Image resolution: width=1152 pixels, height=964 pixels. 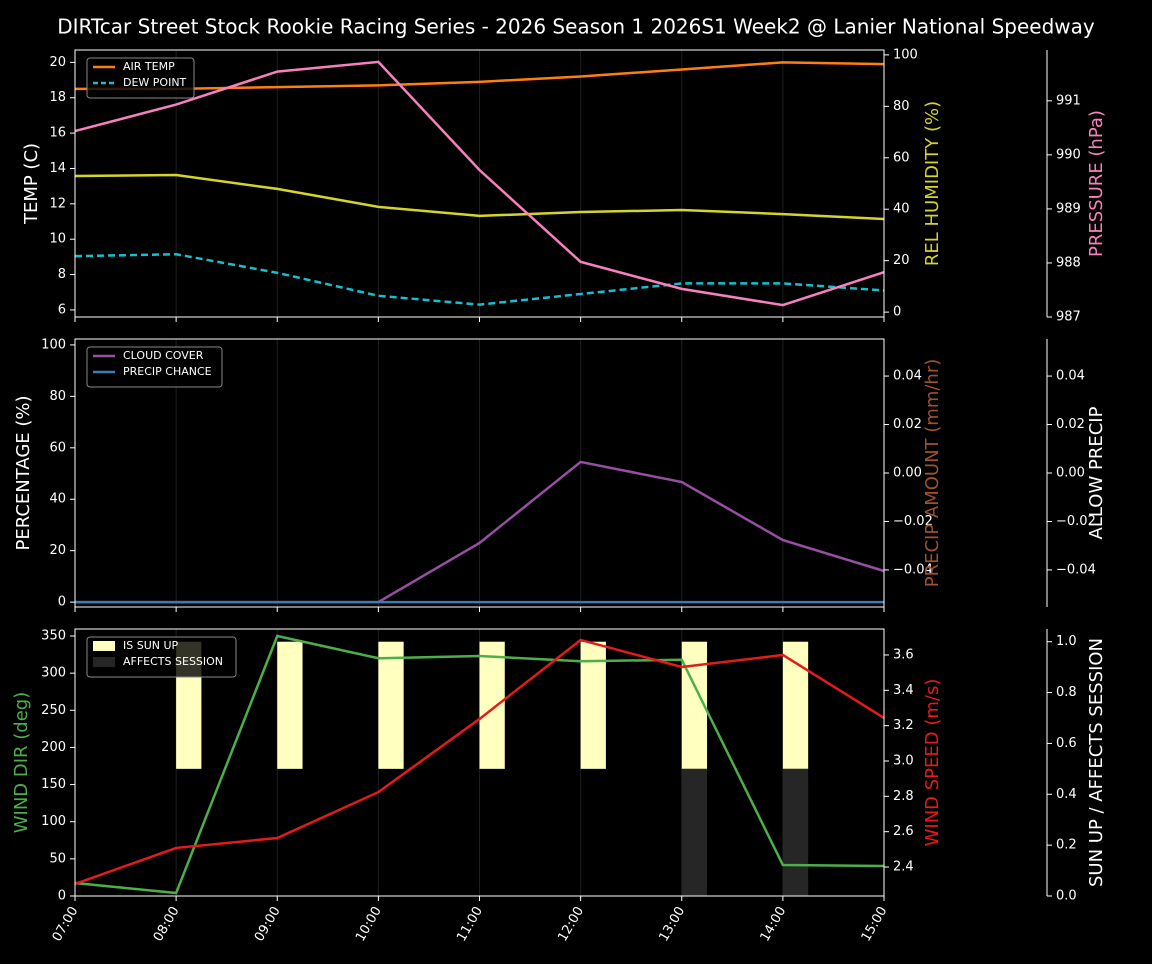 What do you see at coordinates (1068, 154) in the screenshot?
I see `y-tick-label: 990` at bounding box center [1068, 154].